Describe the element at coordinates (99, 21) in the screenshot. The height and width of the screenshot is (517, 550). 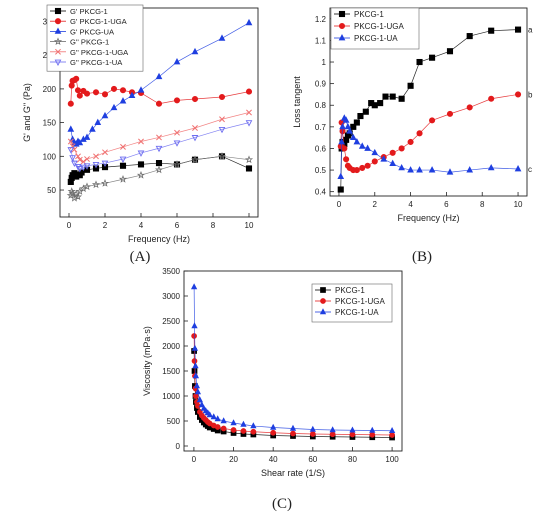
I see `legend-label: G' PKCG-1-UGA` at that location.